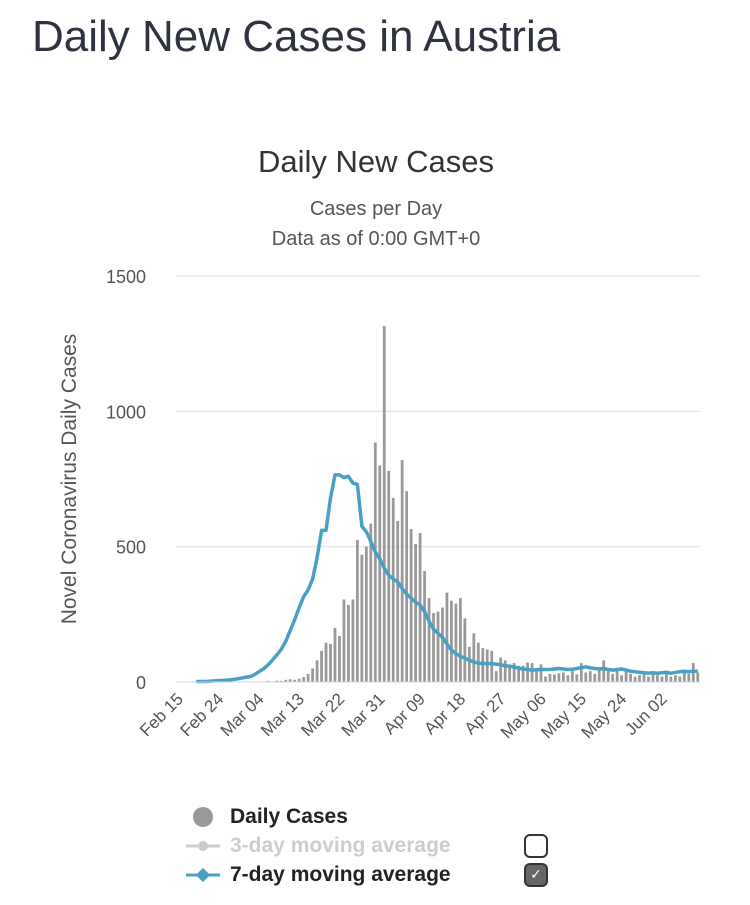  I want to click on legend-label-3-day-average: 3-day moving average, so click(340, 845).